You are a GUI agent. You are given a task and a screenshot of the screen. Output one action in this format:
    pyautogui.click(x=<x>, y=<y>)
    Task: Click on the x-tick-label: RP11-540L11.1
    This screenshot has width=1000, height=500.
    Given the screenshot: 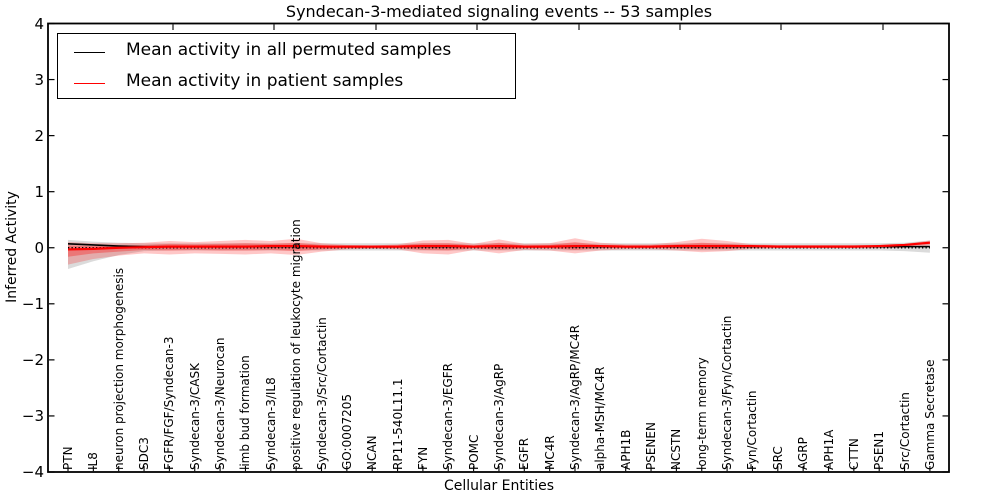 What is the action you would take?
    pyautogui.click(x=397, y=424)
    